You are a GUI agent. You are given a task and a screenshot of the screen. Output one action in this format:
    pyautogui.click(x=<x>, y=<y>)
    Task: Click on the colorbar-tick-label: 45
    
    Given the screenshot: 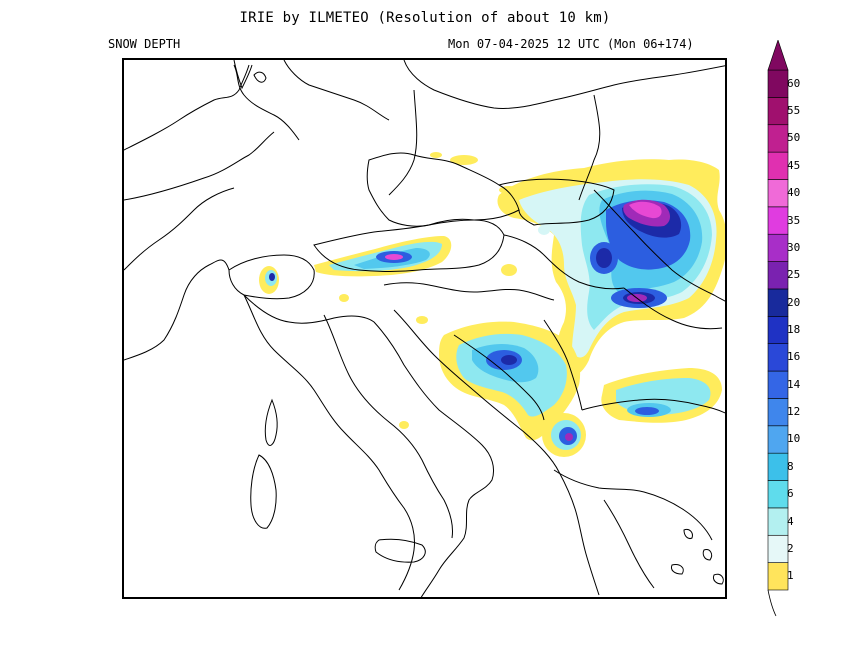 What is the action you would take?
    pyautogui.click(x=794, y=165)
    